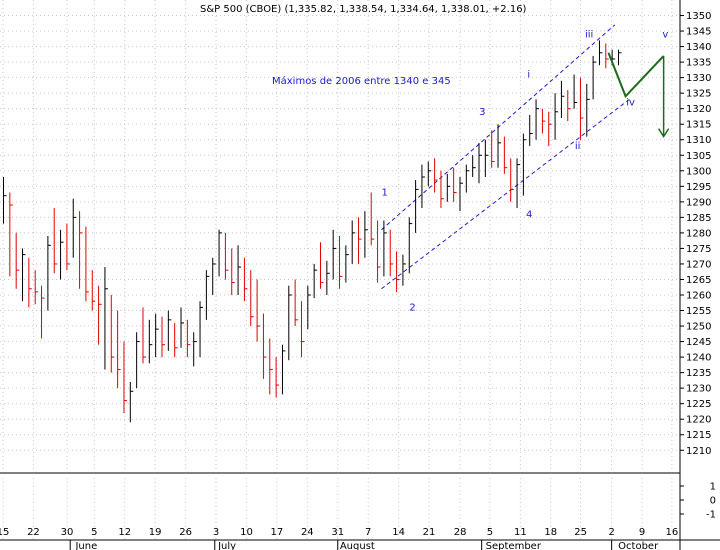  I want to click on channel-lower-line, so click(505, 194).